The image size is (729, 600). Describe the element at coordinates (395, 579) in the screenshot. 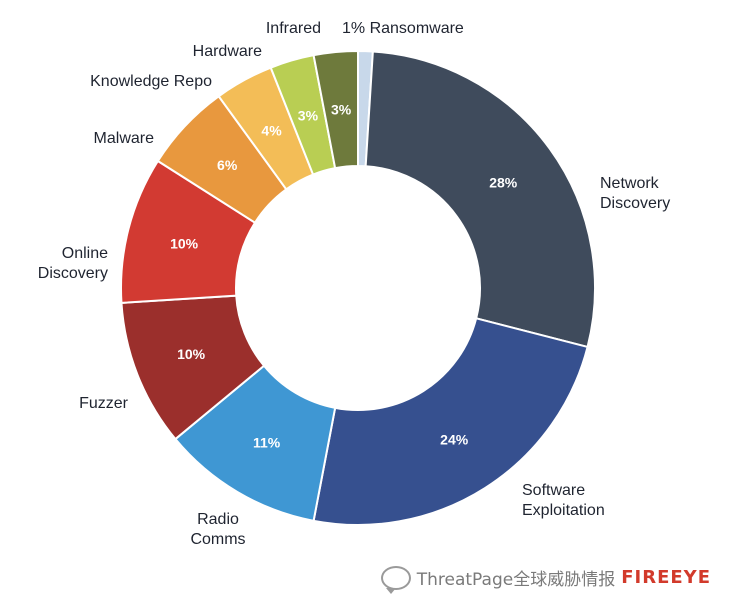

I see `chat-bubble-icon` at that location.